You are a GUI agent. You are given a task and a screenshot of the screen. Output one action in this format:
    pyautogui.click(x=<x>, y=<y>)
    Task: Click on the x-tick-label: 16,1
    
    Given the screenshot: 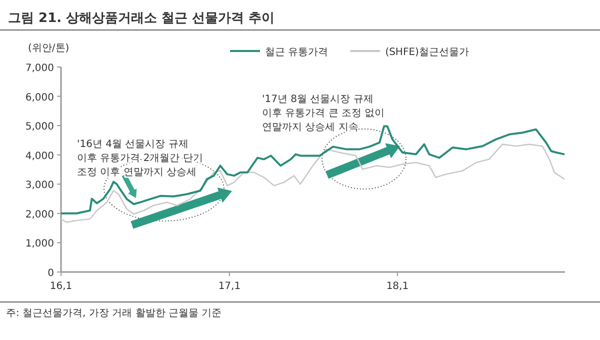 What is the action you would take?
    pyautogui.click(x=61, y=286)
    